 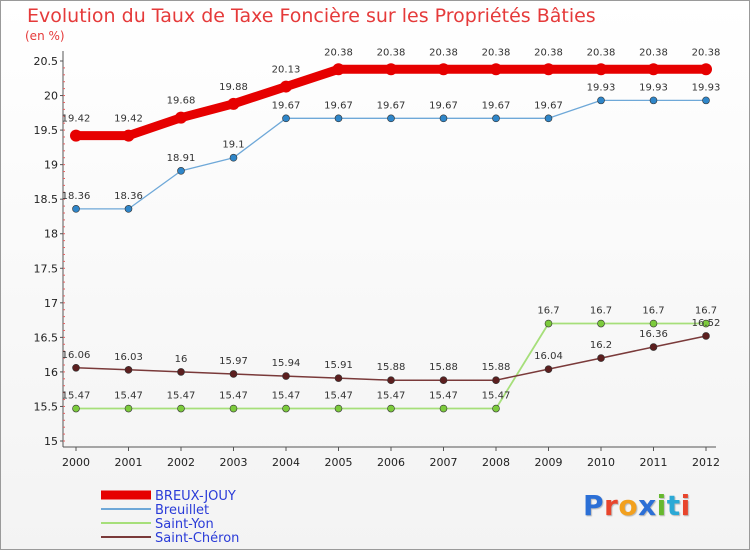 What do you see at coordinates (51, 372) in the screenshot?
I see `y-tick-label: 16` at bounding box center [51, 372].